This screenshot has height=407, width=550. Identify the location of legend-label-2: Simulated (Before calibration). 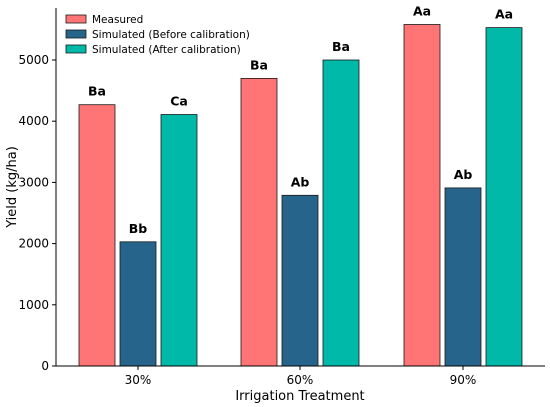
(171, 35).